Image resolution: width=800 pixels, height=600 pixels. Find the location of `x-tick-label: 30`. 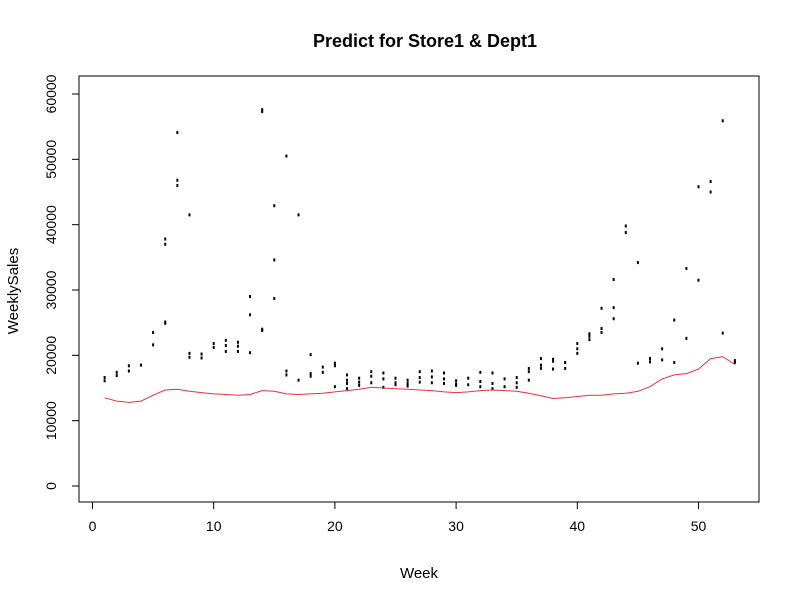

x-tick-label: 30 is located at coordinates (456, 526).